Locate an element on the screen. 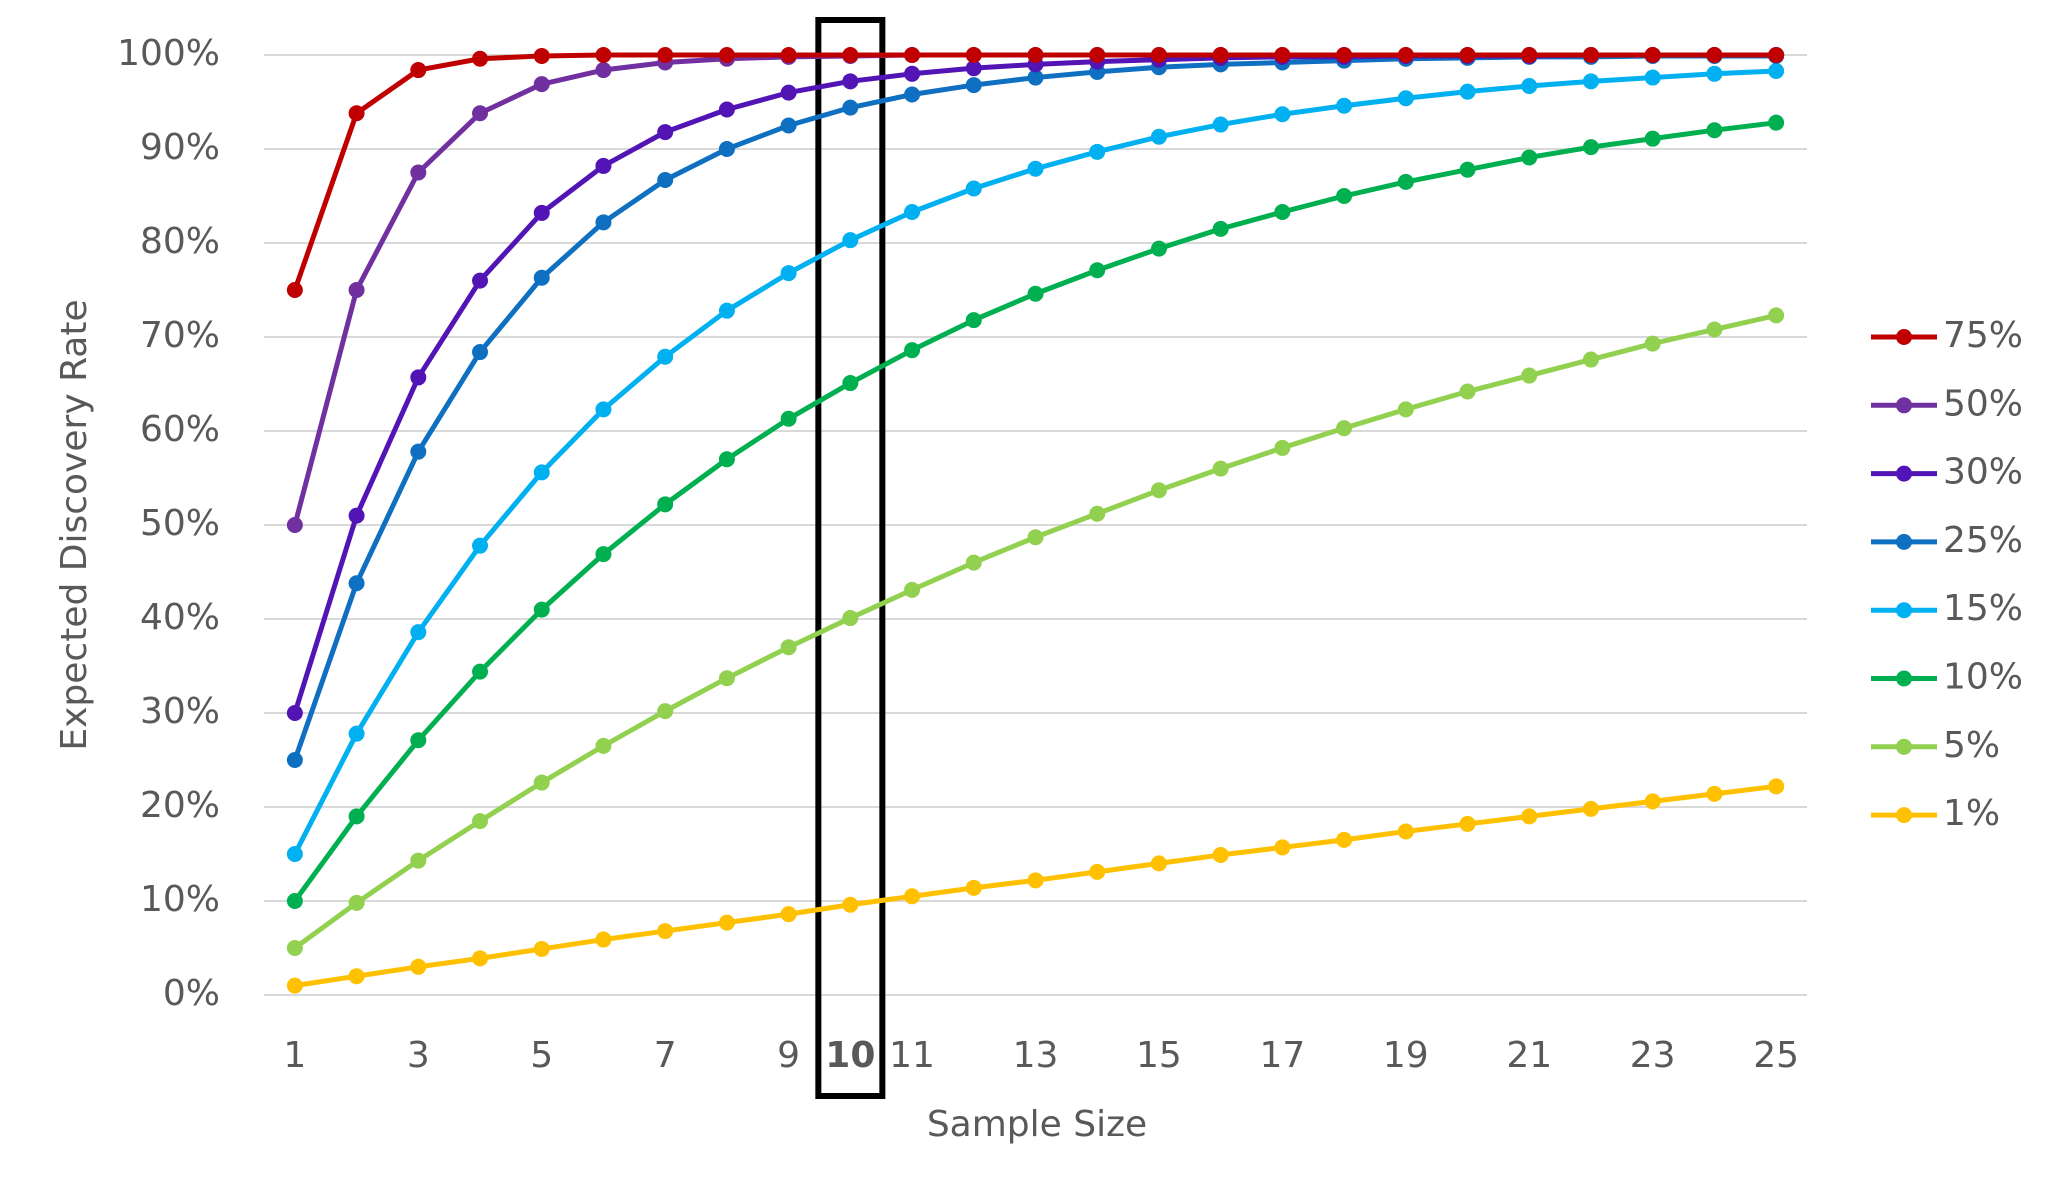  y-axis-title: Expected Discovery Rate is located at coordinates (74, 524).